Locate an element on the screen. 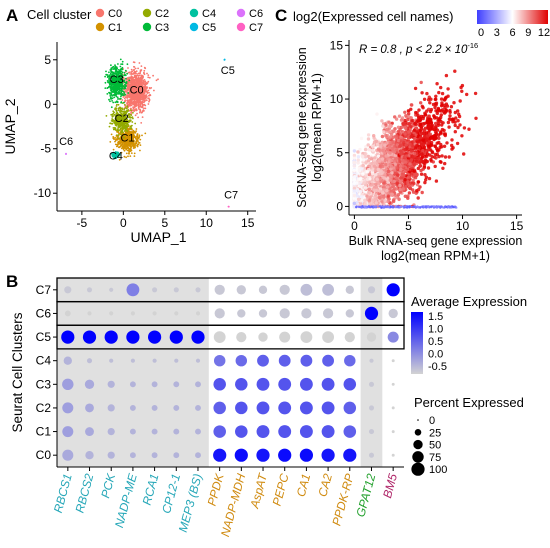  c-x-tick-label: 10 is located at coordinates (463, 226).